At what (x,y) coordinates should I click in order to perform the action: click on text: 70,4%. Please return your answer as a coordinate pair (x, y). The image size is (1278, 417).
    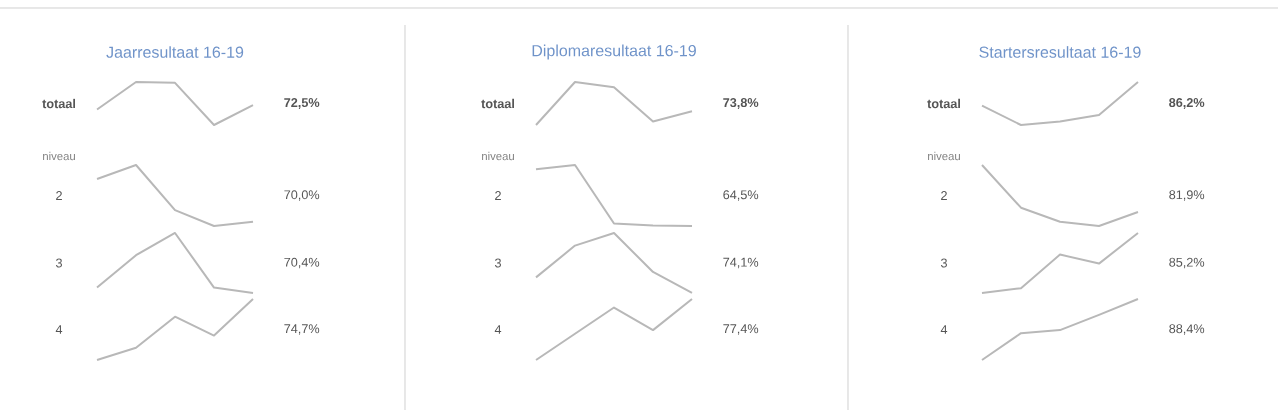
    Looking at the image, I should click on (302, 263).